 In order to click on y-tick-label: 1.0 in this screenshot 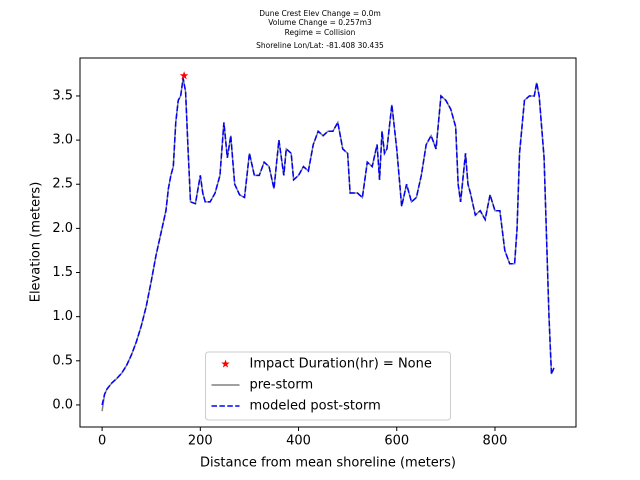, I will do `click(62, 316)`.